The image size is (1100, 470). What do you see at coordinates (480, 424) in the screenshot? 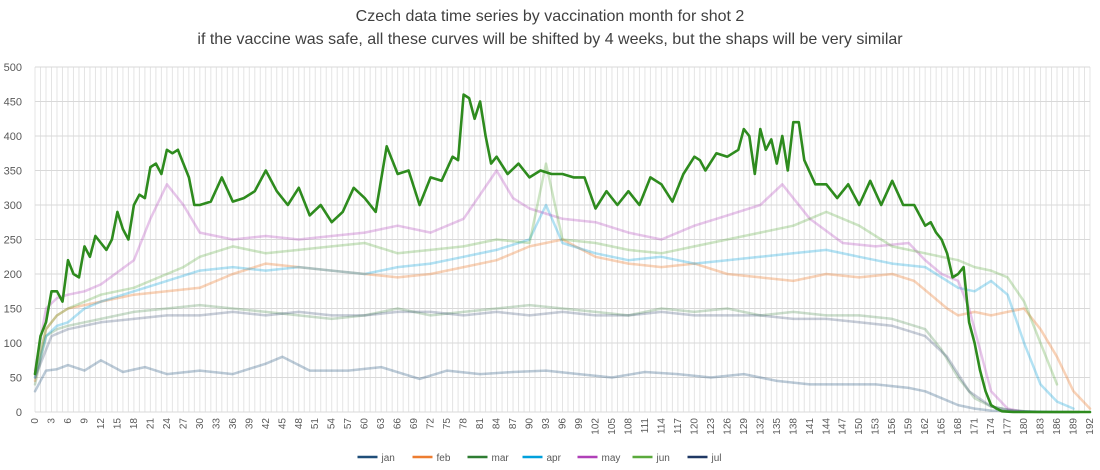
I see `x-tick-label: 81` at bounding box center [480, 424].